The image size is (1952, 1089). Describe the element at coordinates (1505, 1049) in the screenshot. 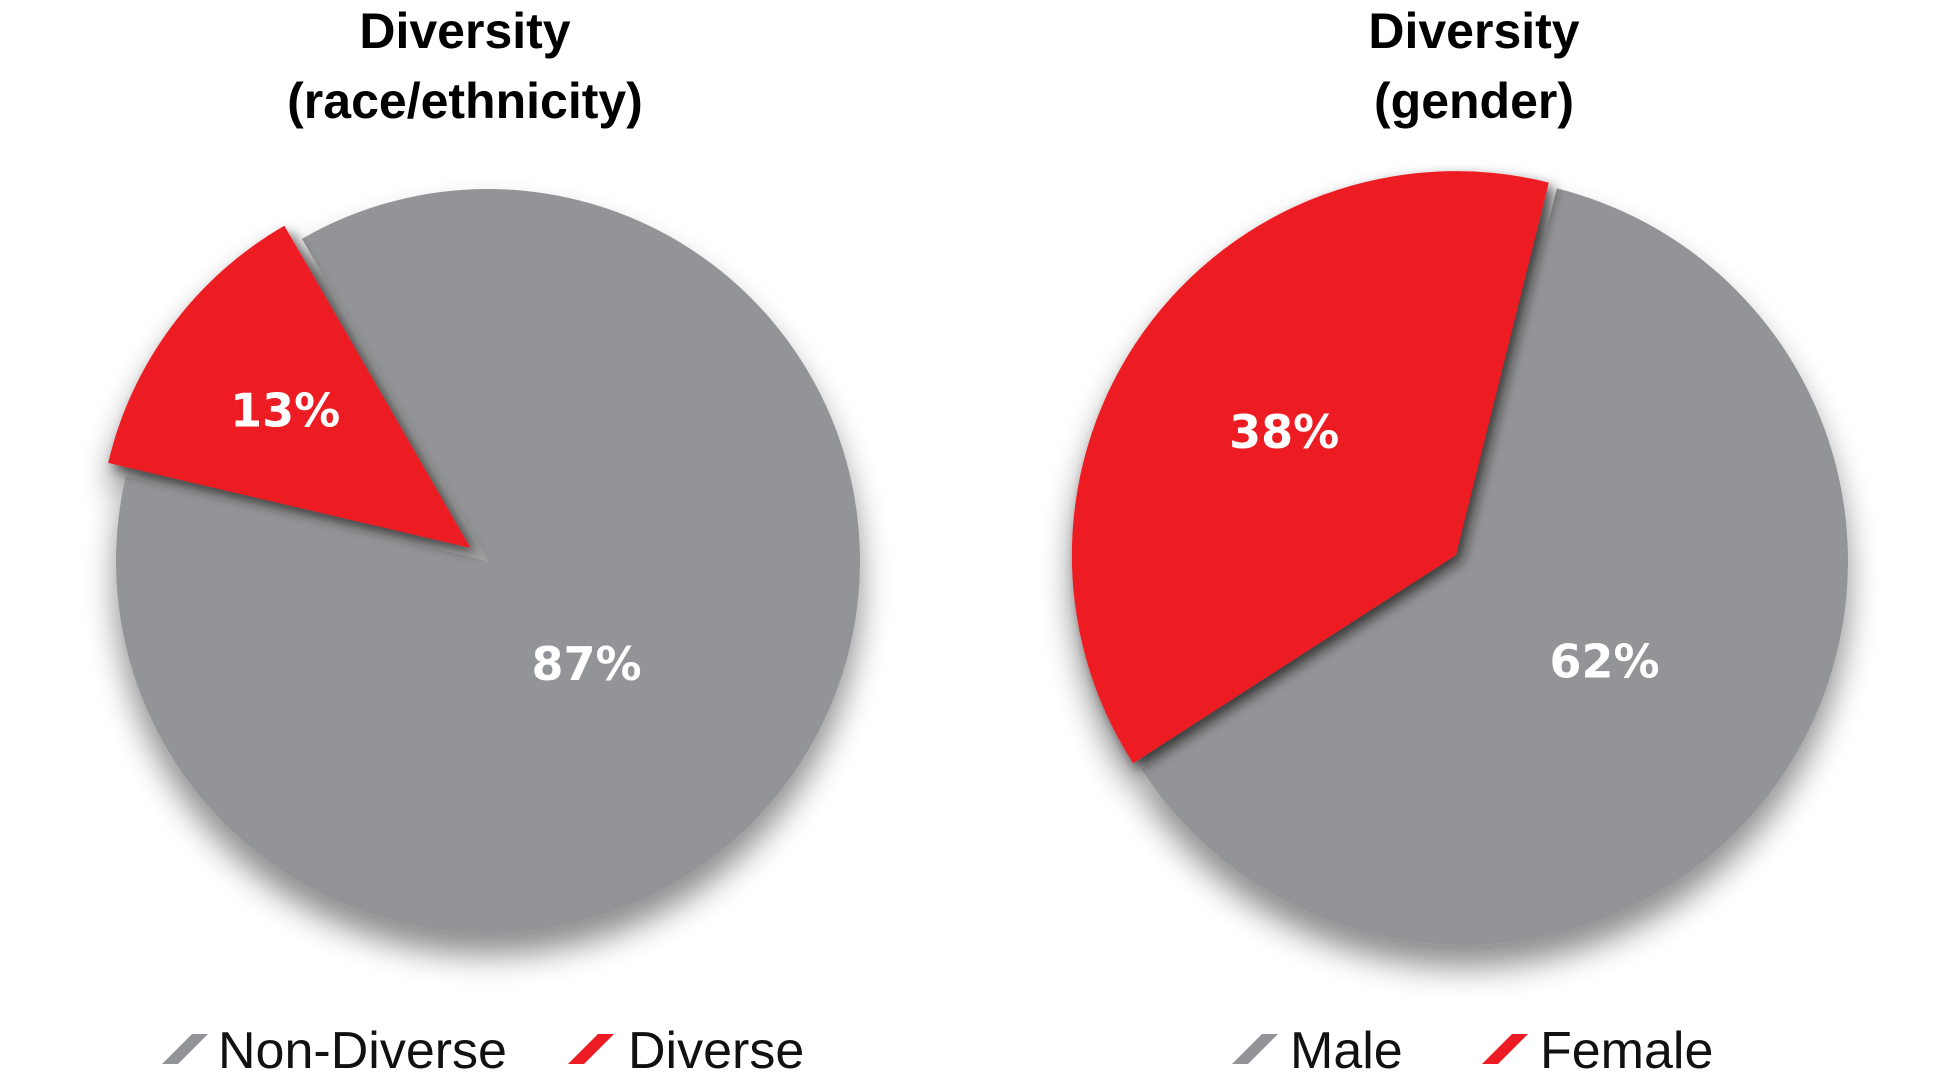

I see `legend-swatch-female` at that location.